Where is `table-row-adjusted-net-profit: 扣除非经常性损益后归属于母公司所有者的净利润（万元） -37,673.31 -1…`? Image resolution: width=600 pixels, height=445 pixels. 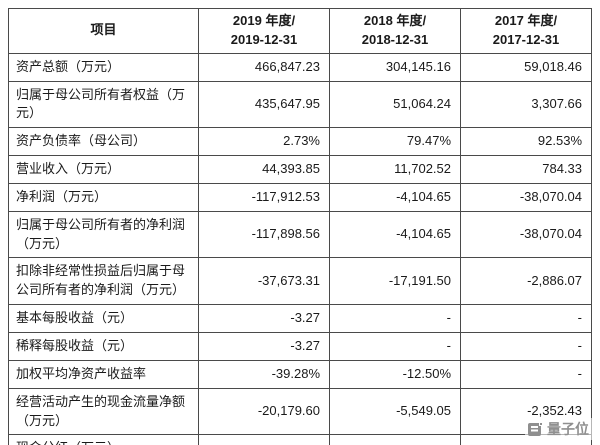 table-row-adjusted-net-profit: 扣除非经常性损益后归属于母公司所有者的净利润（万元） -37,673.31 -1… is located at coordinates (300, 281).